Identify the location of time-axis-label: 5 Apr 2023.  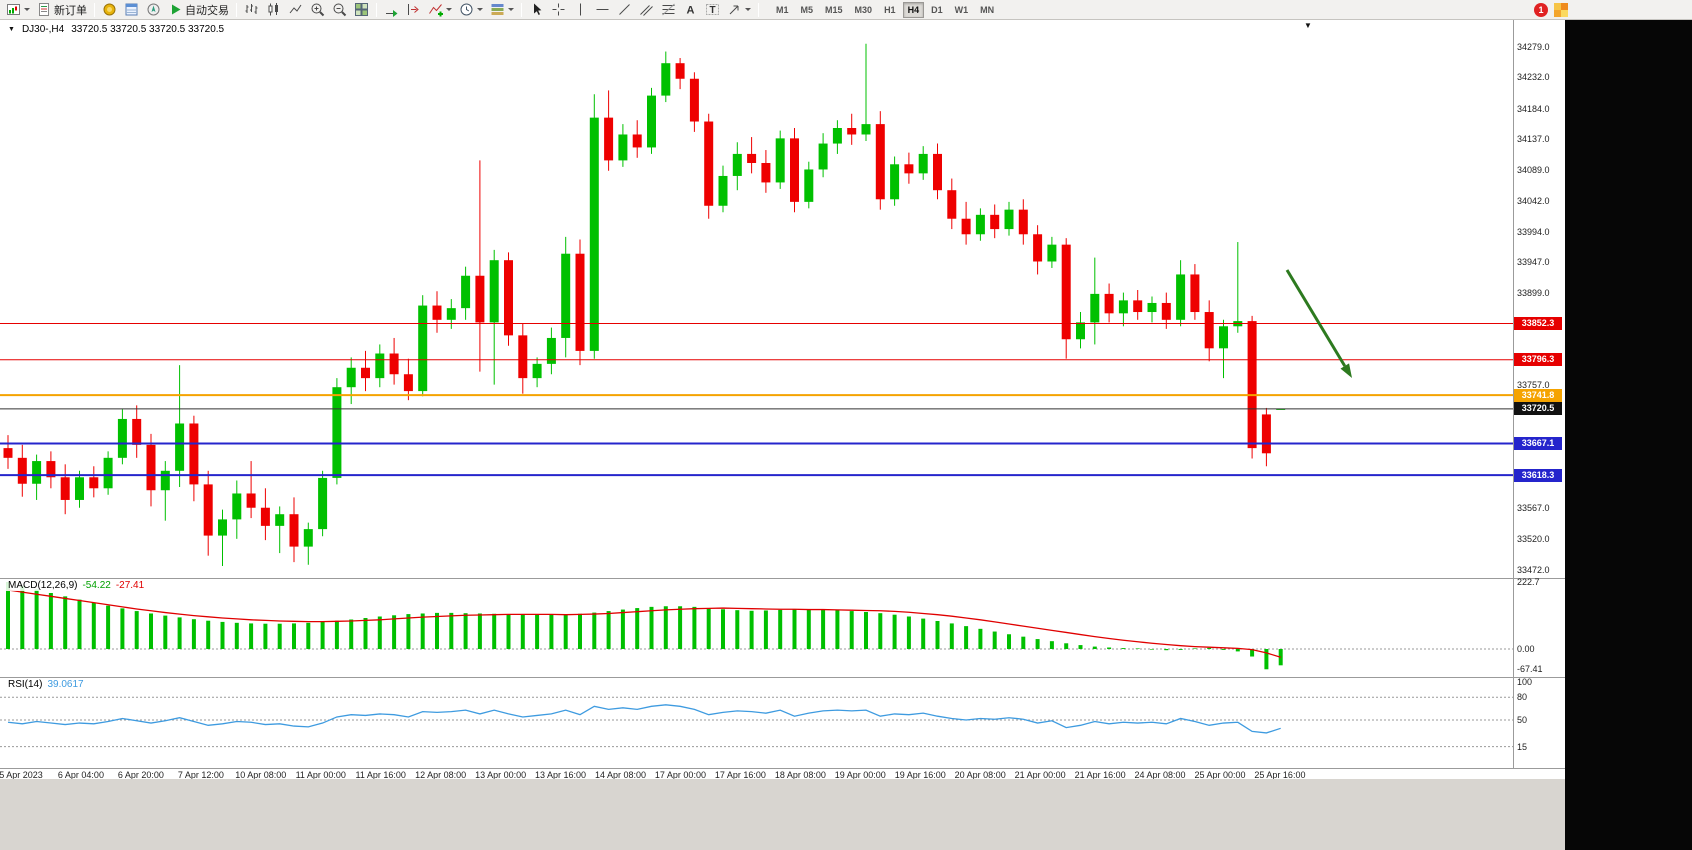
(21, 775).